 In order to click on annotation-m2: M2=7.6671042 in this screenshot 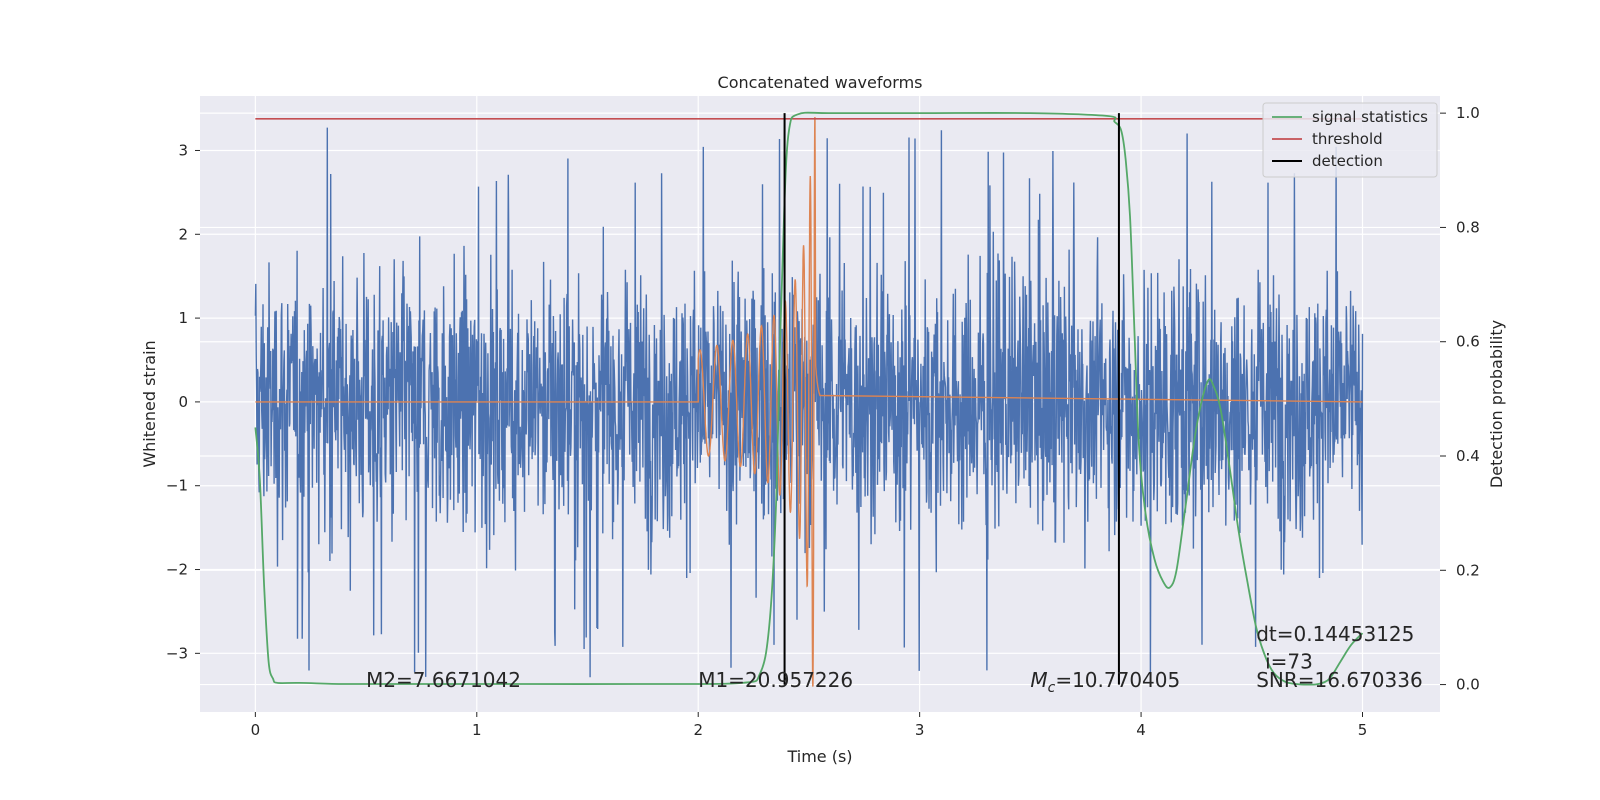, I will do `click(443, 680)`.